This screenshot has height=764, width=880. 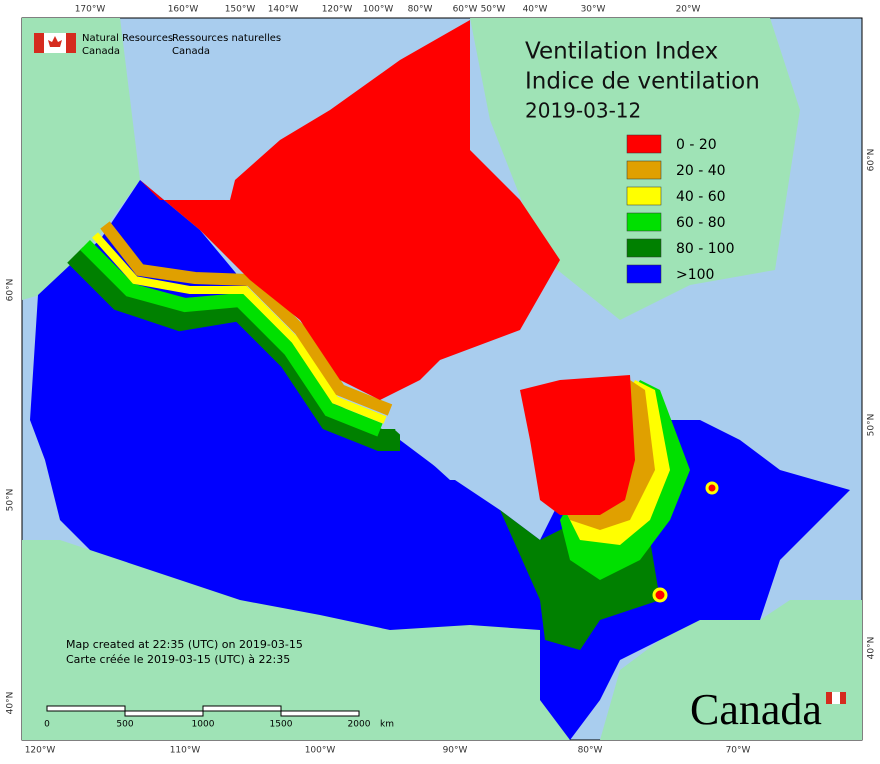 I want to click on graticule-label: 90°W, so click(x=455, y=751).